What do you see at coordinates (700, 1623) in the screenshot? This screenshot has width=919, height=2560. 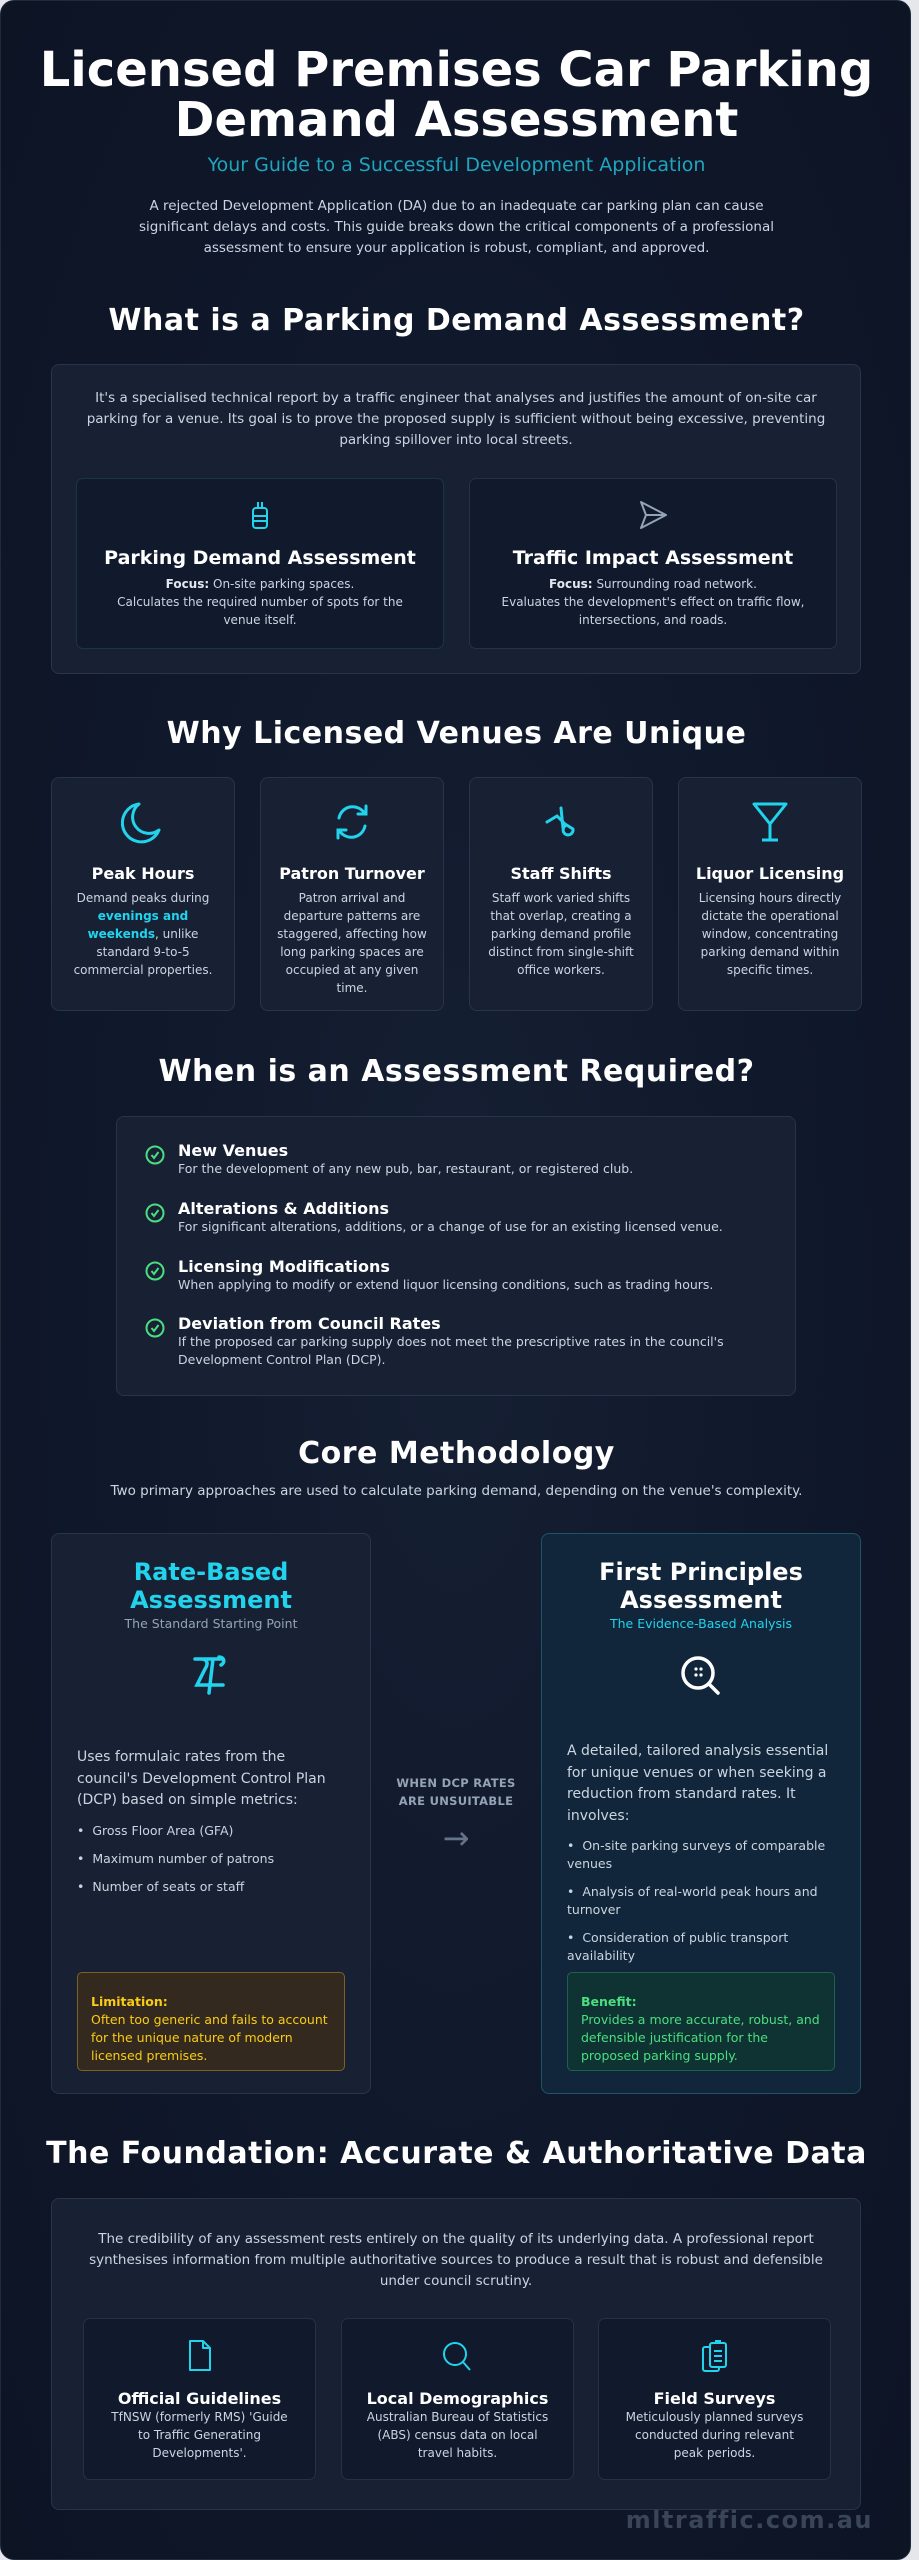 I see `method-tagline: The Evidence-Based Analysis` at bounding box center [700, 1623].